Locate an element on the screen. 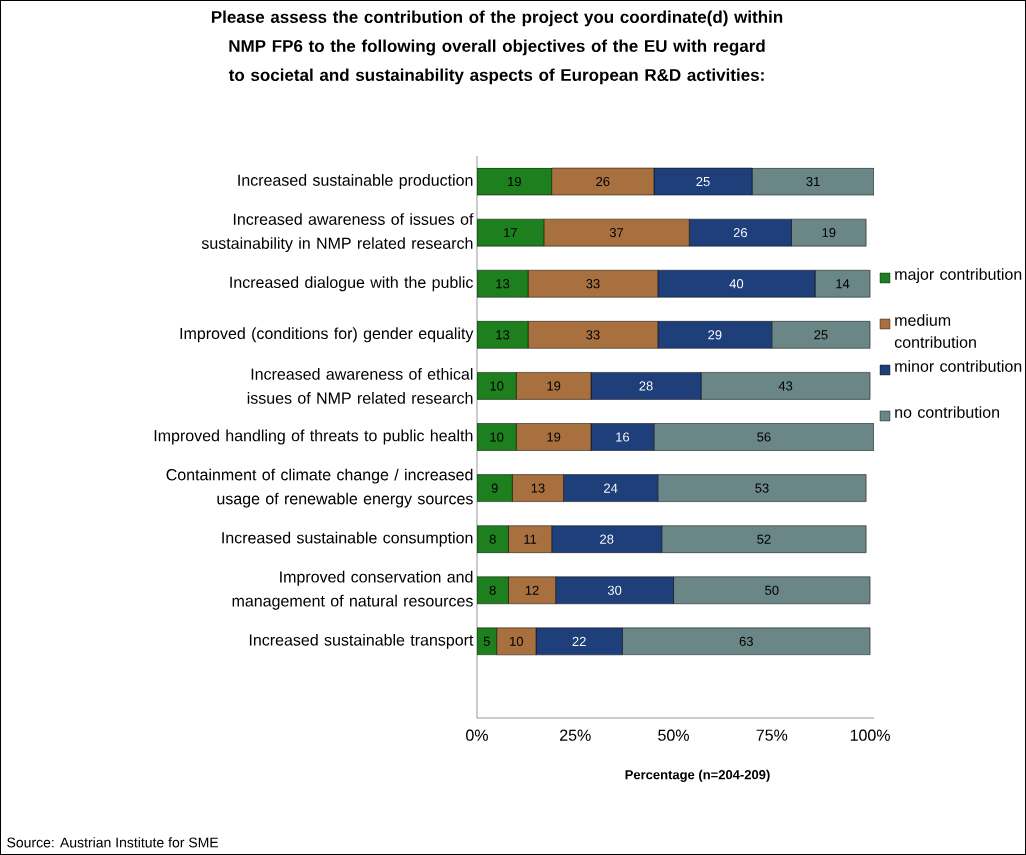 Image resolution: width=1026 pixels, height=855 pixels. y-tick-label: Improved conservation and management of natural resources is located at coordinates (352, 590).